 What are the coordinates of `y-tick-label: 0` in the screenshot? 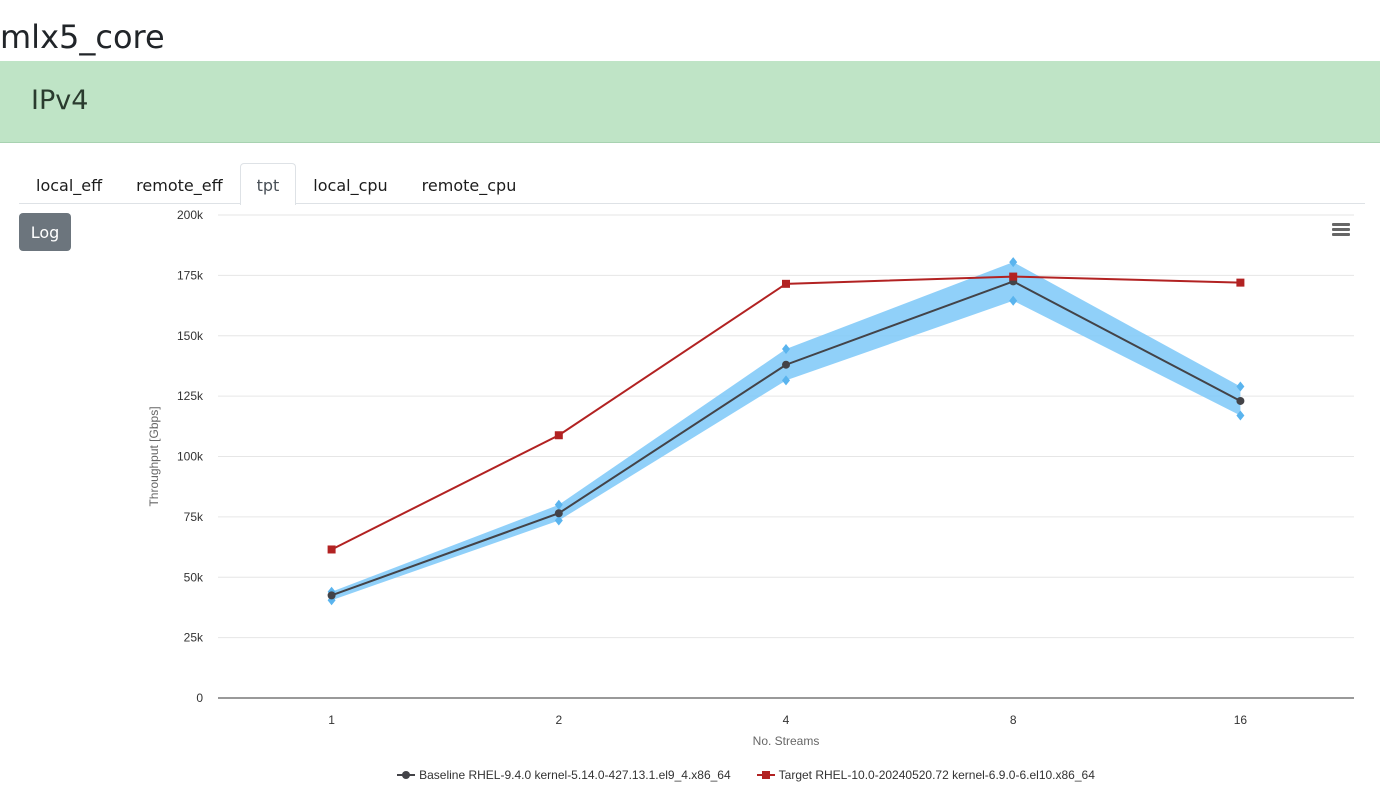 It's located at (199, 698).